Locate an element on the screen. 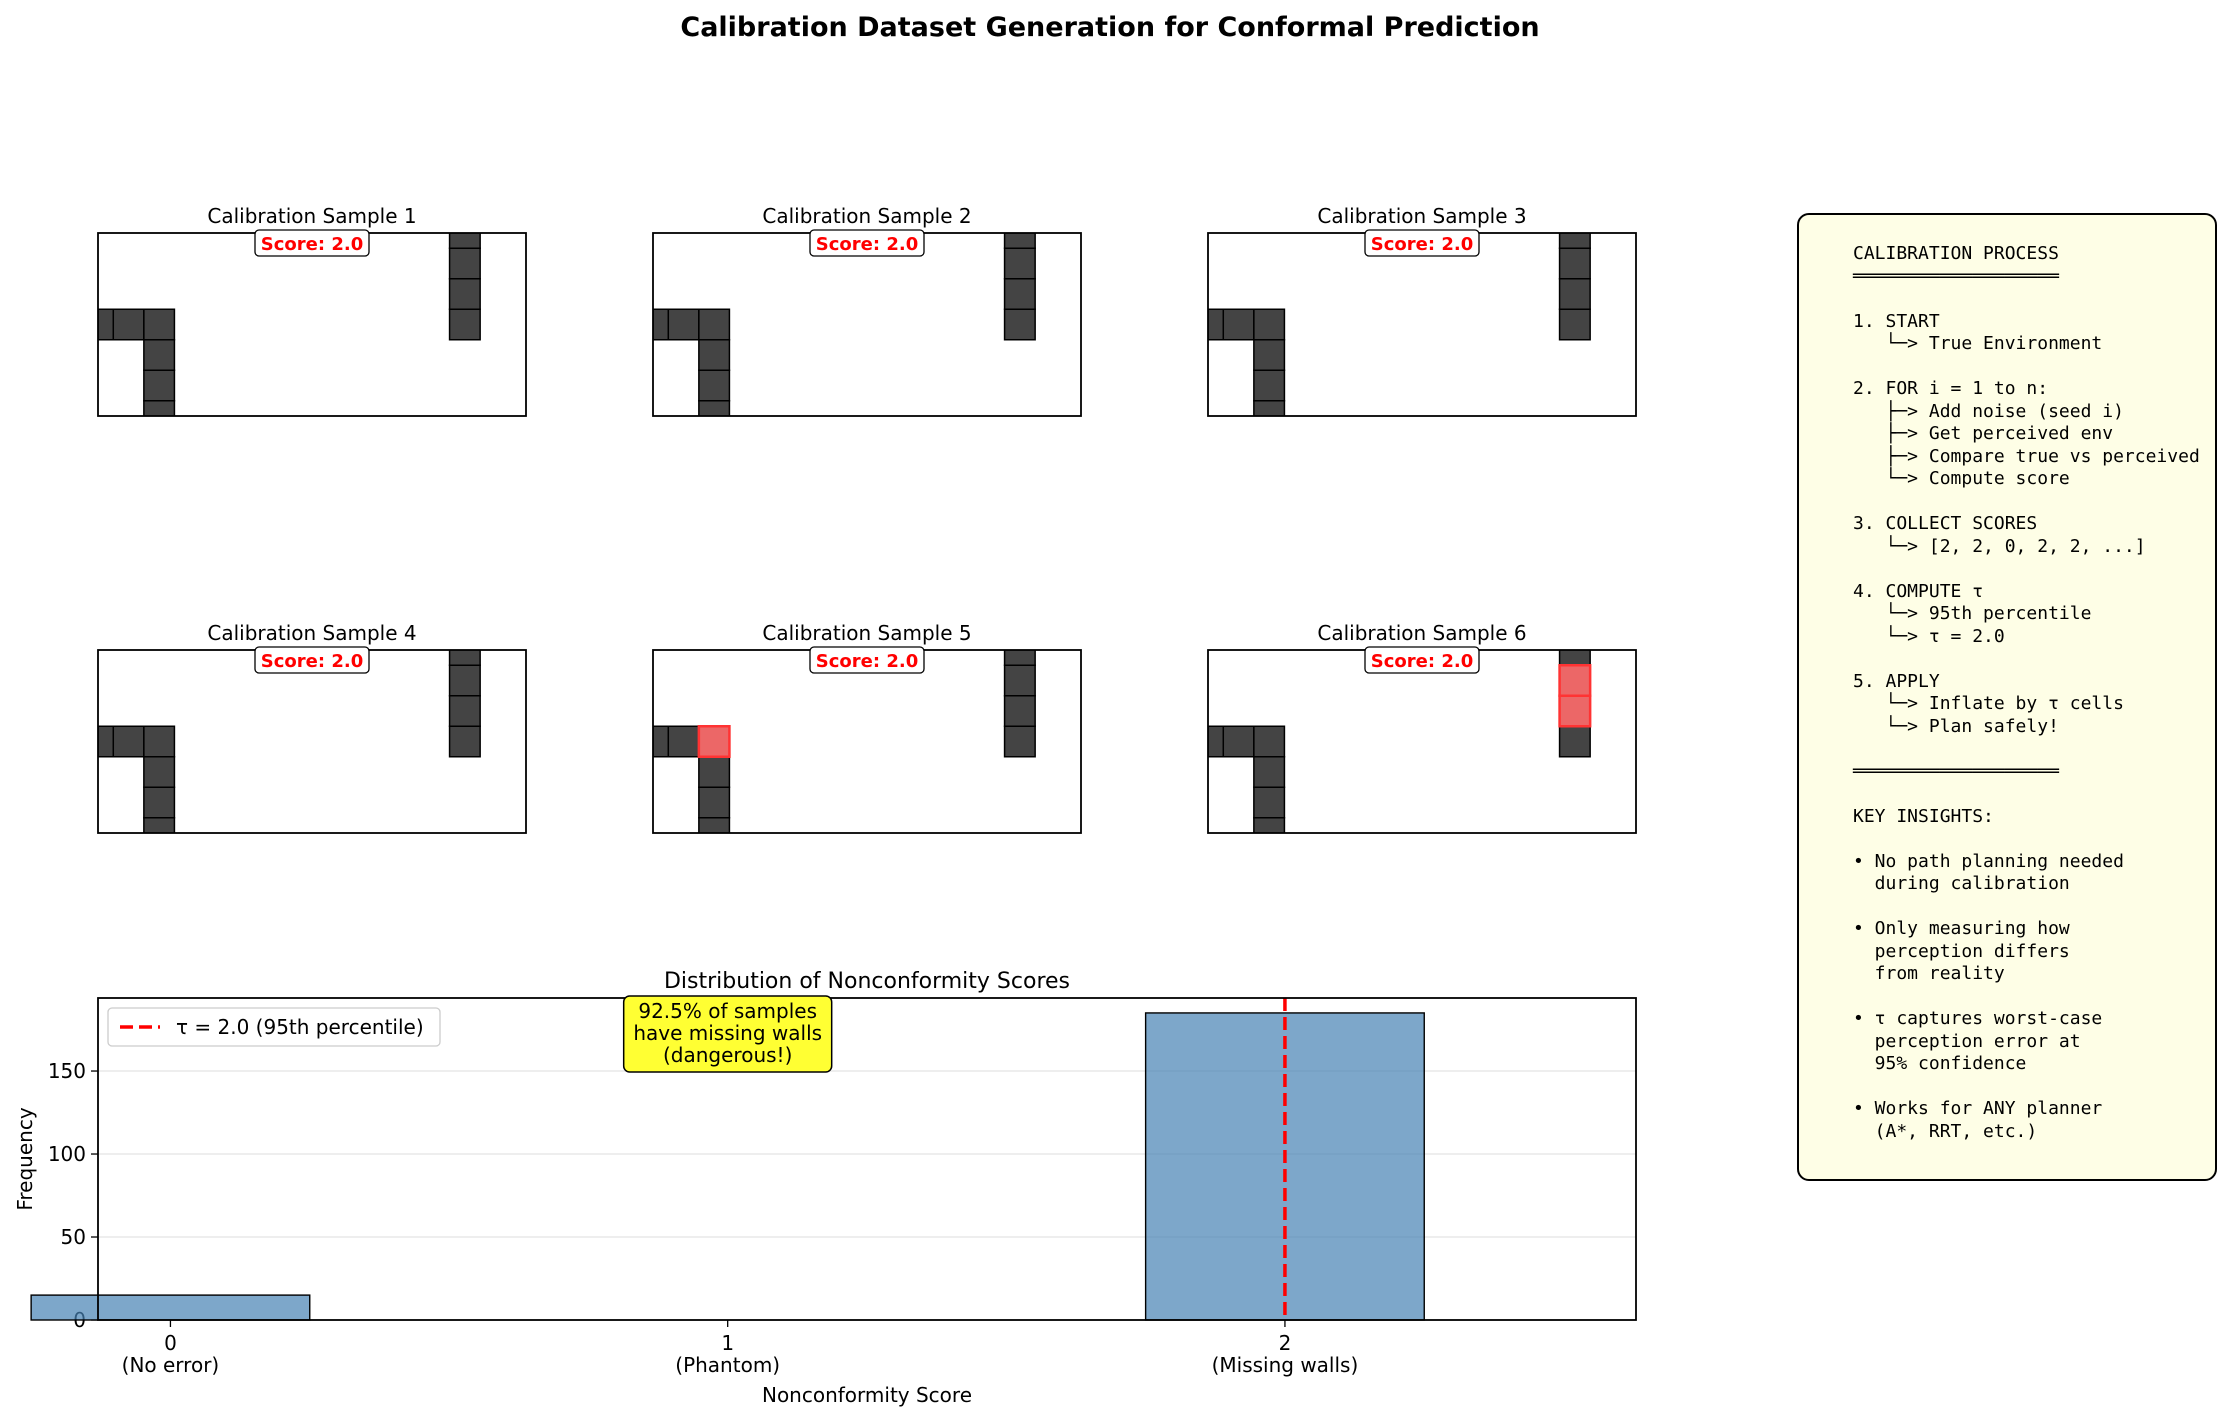 The width and height of the screenshot is (2225, 1421). annotation-line: have missing walls is located at coordinates (727, 1033).